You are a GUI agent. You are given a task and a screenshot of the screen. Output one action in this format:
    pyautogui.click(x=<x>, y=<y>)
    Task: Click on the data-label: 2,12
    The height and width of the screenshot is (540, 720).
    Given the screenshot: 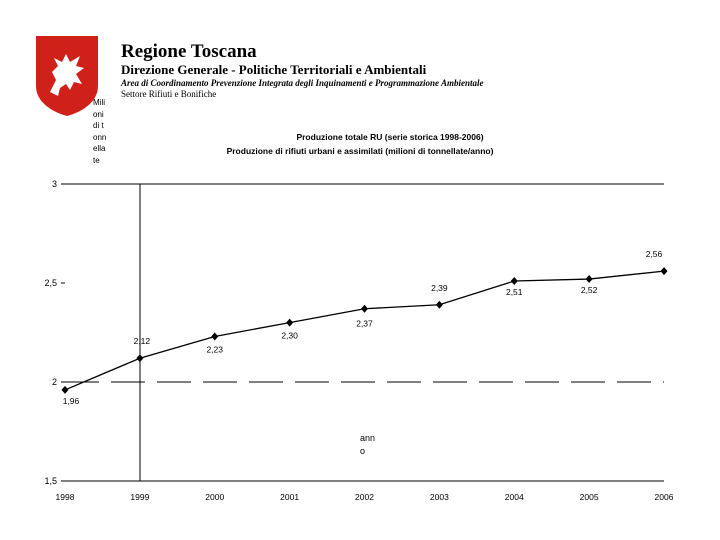 What is the action you would take?
    pyautogui.click(x=142, y=341)
    